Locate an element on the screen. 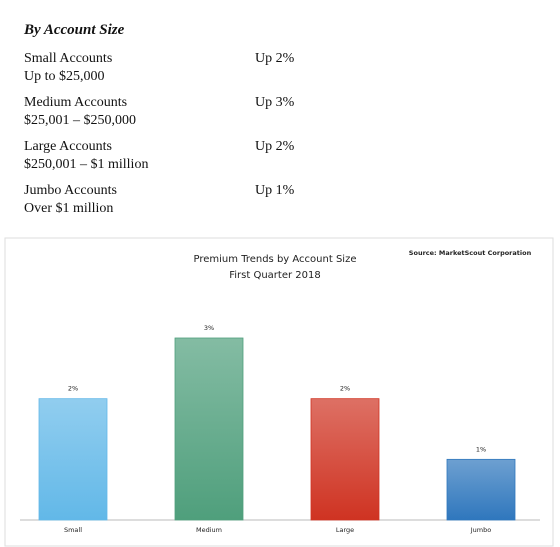 Image resolution: width=560 pixels, height=547 pixels. account-range: $25,001 – $250,000 is located at coordinates (80, 120).